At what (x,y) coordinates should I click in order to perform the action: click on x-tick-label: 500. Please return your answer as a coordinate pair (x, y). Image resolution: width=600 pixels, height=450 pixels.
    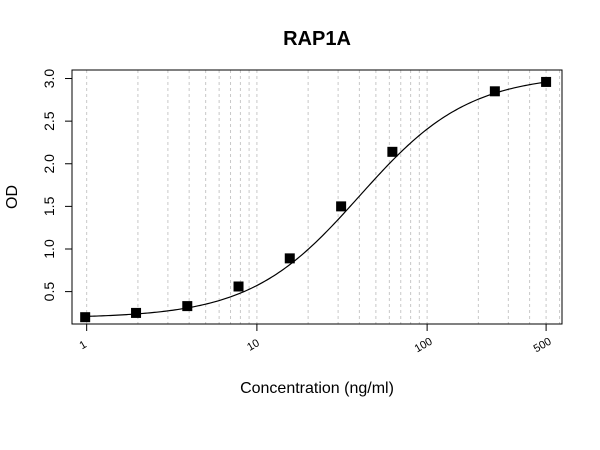
    Looking at the image, I should click on (543, 346).